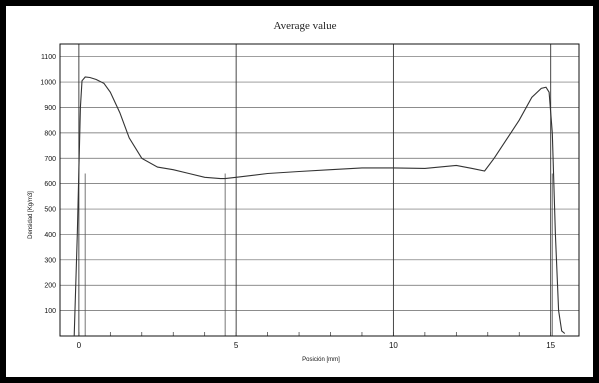  I want to click on y-tick-label: 600, so click(50, 184).